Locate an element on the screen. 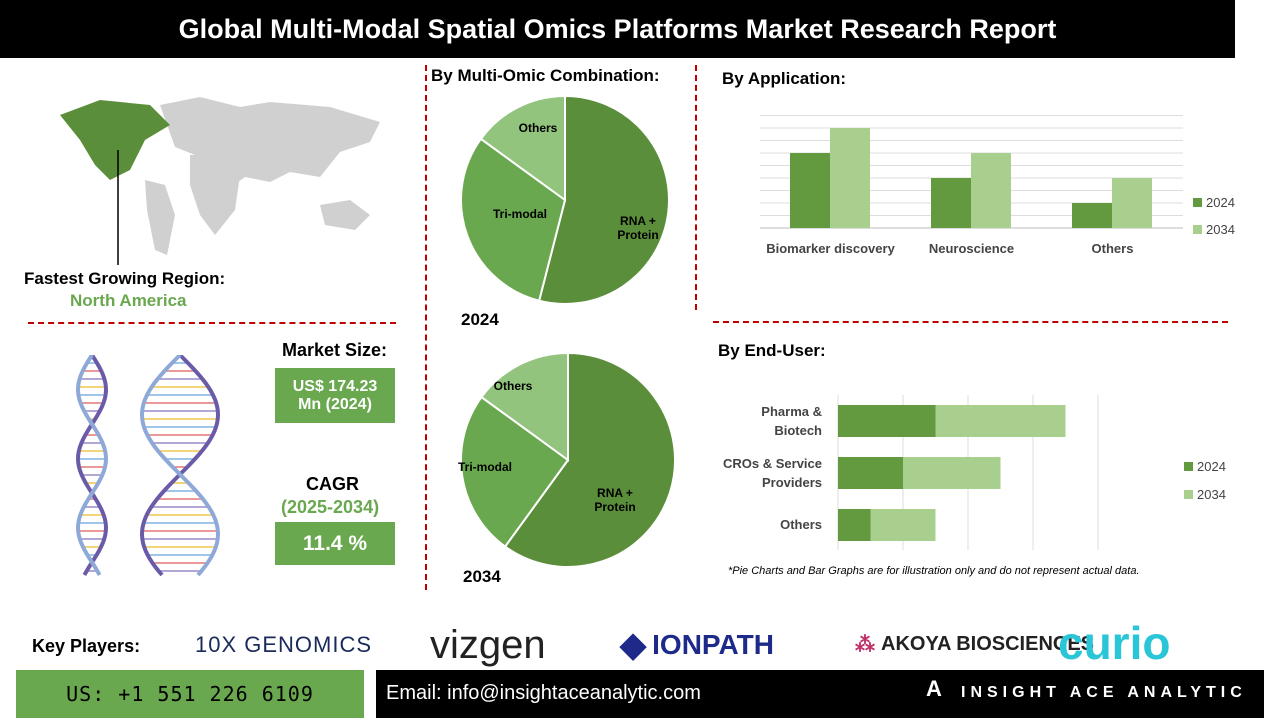  key-players-label: Key Players: is located at coordinates (86, 646).